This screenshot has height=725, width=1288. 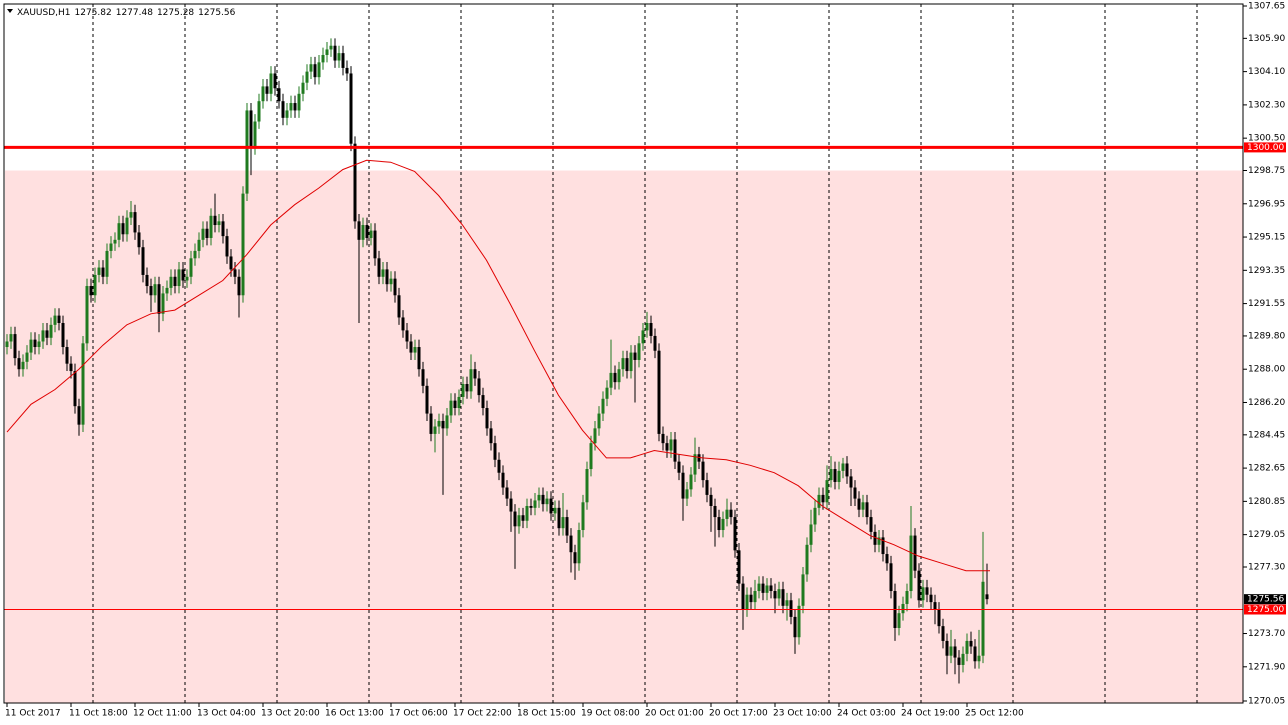 I want to click on header: XAUUSD,H1 1275.82 1277.48 1275.28 1275.56, so click(x=126, y=13).